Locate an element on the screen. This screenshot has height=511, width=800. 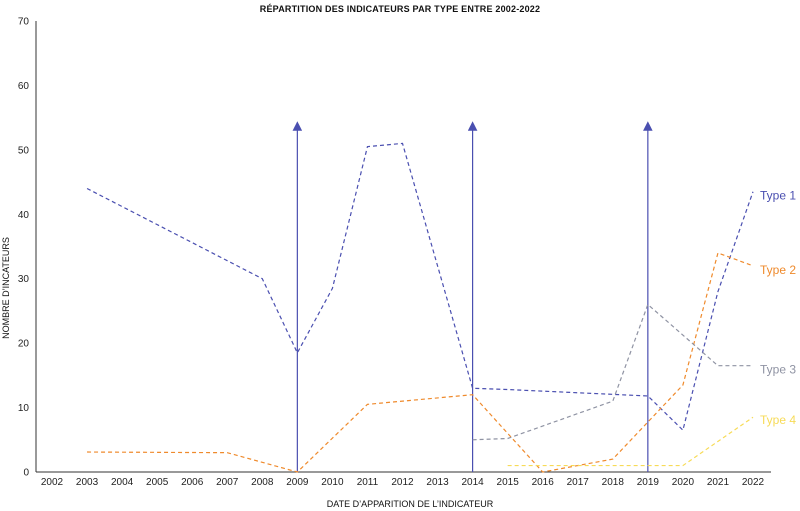
series-label: Type 3 is located at coordinates (778, 370).